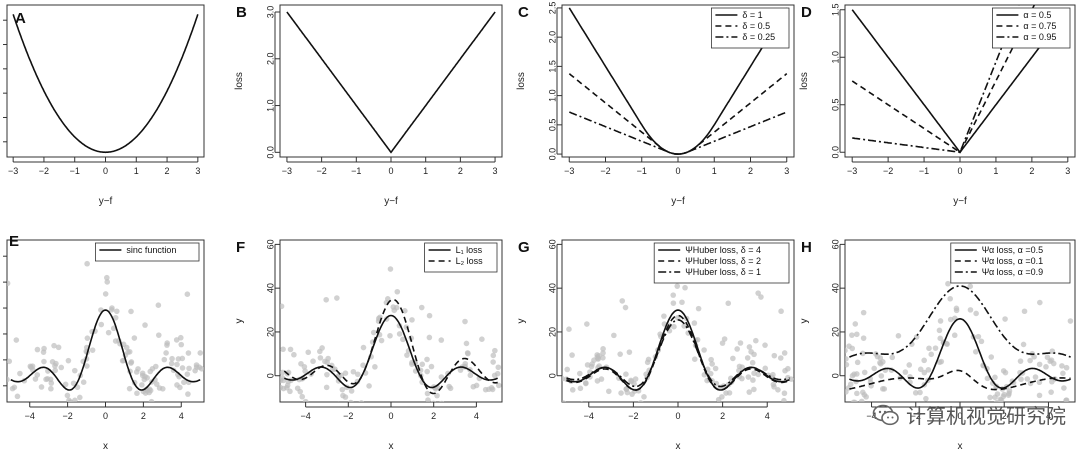 Image resolution: width=1080 pixels, height=459 pixels. I want to click on y-axis-label: loss, so click(521, 81).